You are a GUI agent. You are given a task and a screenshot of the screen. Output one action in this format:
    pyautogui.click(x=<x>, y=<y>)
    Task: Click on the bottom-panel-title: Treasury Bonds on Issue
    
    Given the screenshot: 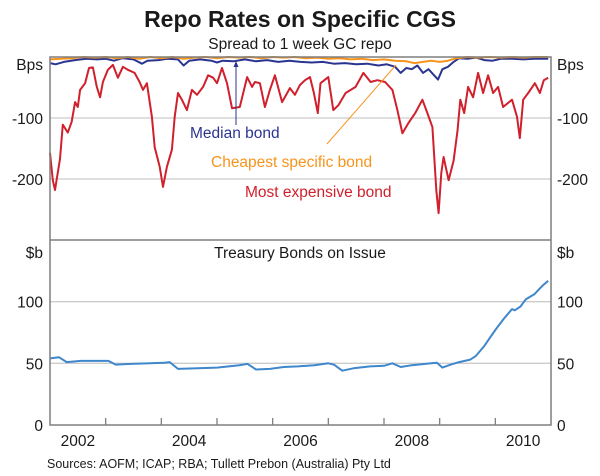 What is the action you would take?
    pyautogui.click(x=300, y=253)
    